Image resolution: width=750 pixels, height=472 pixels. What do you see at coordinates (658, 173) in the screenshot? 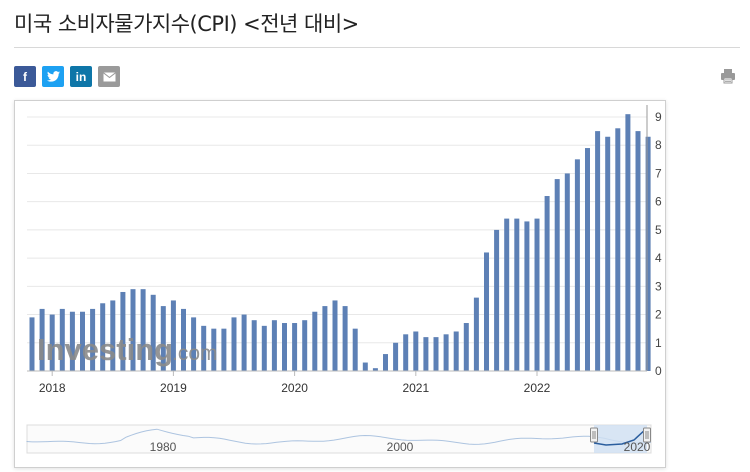
I see `y-tick-label: 7` at bounding box center [658, 173].